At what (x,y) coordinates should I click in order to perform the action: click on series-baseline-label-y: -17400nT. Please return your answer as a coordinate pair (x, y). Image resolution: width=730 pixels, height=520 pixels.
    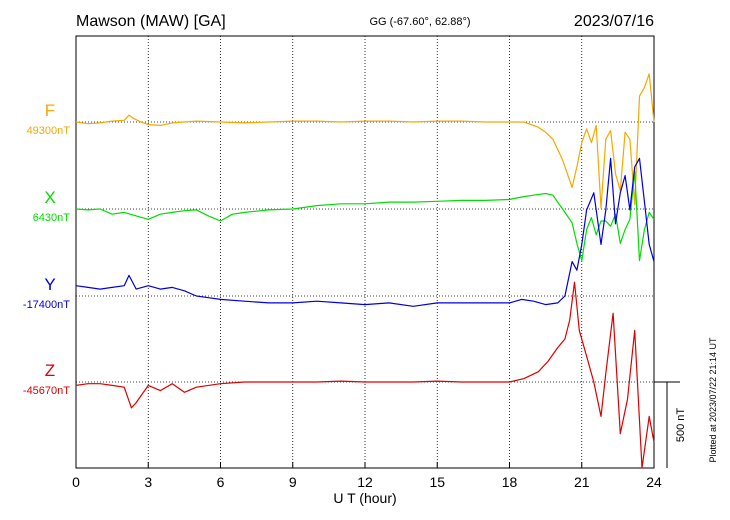
    Looking at the image, I should click on (46, 305).